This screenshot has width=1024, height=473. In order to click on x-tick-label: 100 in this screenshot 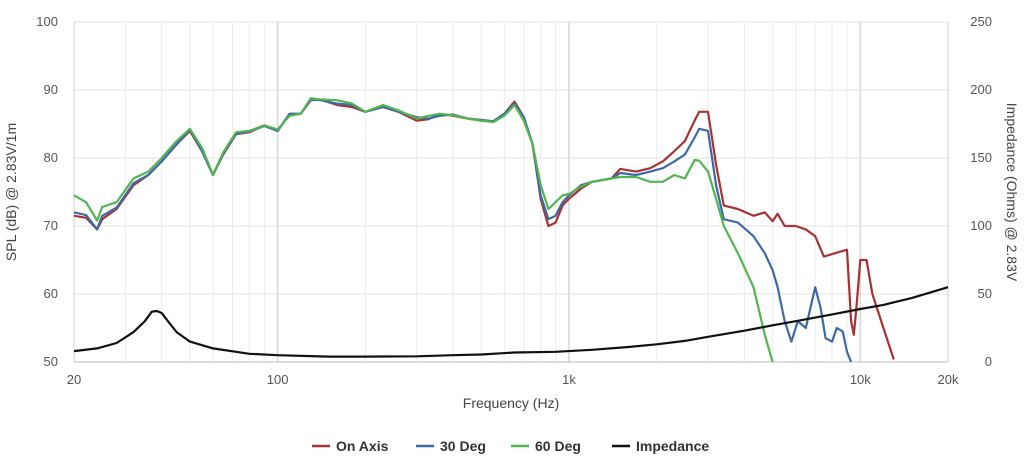, I will do `click(278, 379)`.